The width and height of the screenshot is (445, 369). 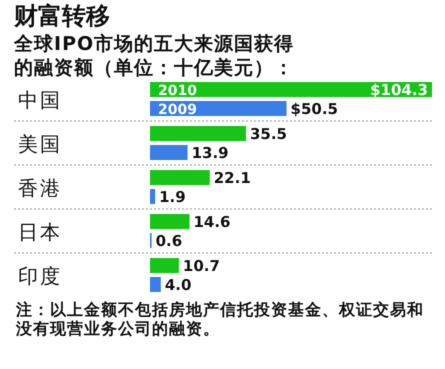 What do you see at coordinates (40, 144) in the screenshot?
I see `y-tick-label: 美国` at bounding box center [40, 144].